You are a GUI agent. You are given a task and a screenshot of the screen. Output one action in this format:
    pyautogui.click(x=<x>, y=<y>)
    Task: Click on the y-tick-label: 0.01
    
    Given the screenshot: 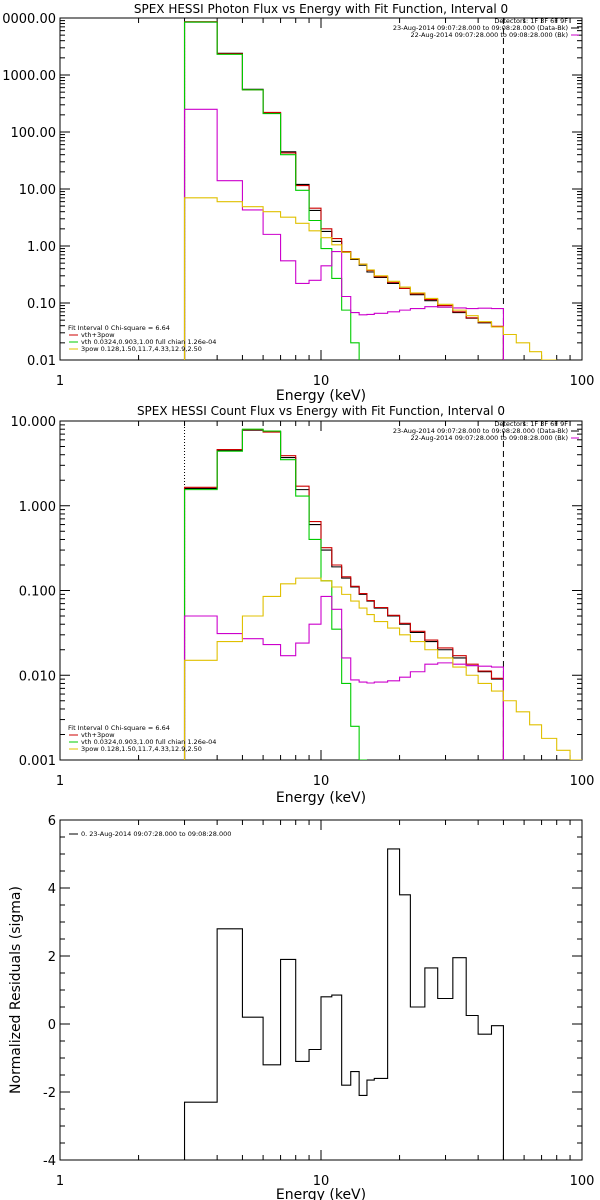 What is the action you would take?
    pyautogui.click(x=41, y=361)
    